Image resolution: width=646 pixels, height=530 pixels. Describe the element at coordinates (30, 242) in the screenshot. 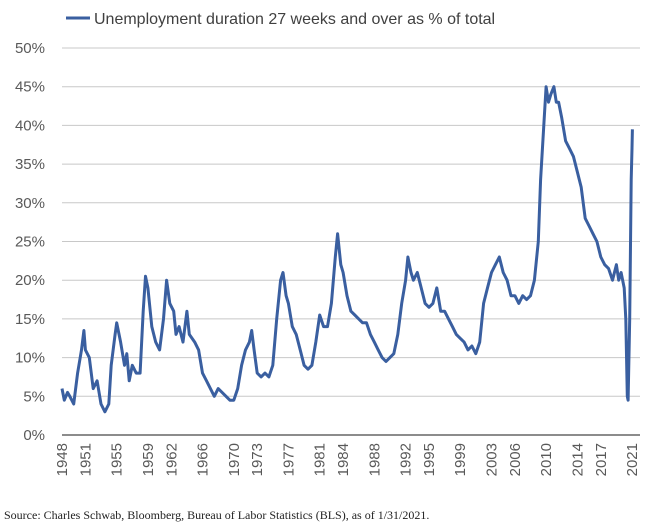

I see `y-tick-label: 25%` at that location.